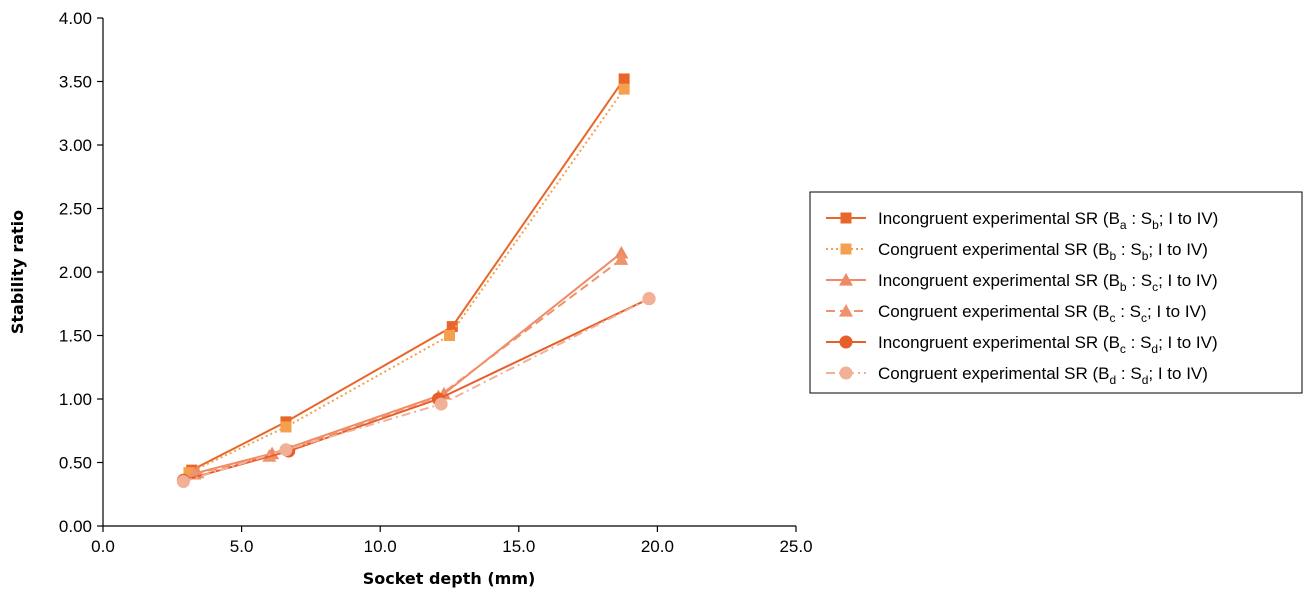  What do you see at coordinates (75, 463) in the screenshot?
I see `y-tick-label: 0.50` at bounding box center [75, 463].